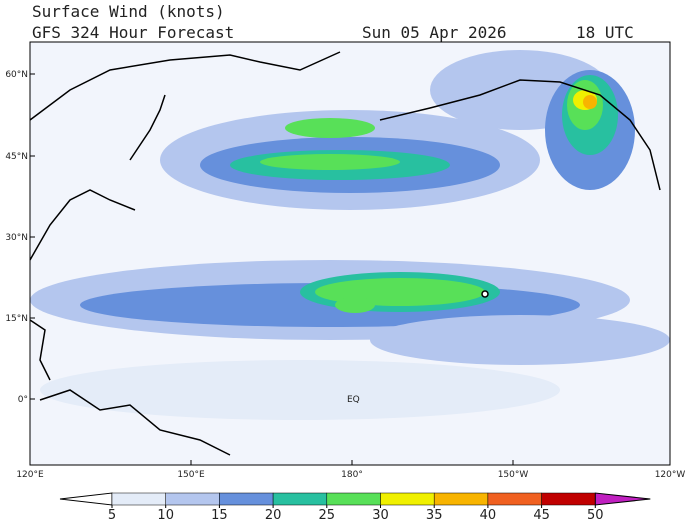 The width and height of the screenshot is (700, 525). Describe the element at coordinates (128, 11) in the screenshot. I see `title: Surface Wind (knots)` at that location.